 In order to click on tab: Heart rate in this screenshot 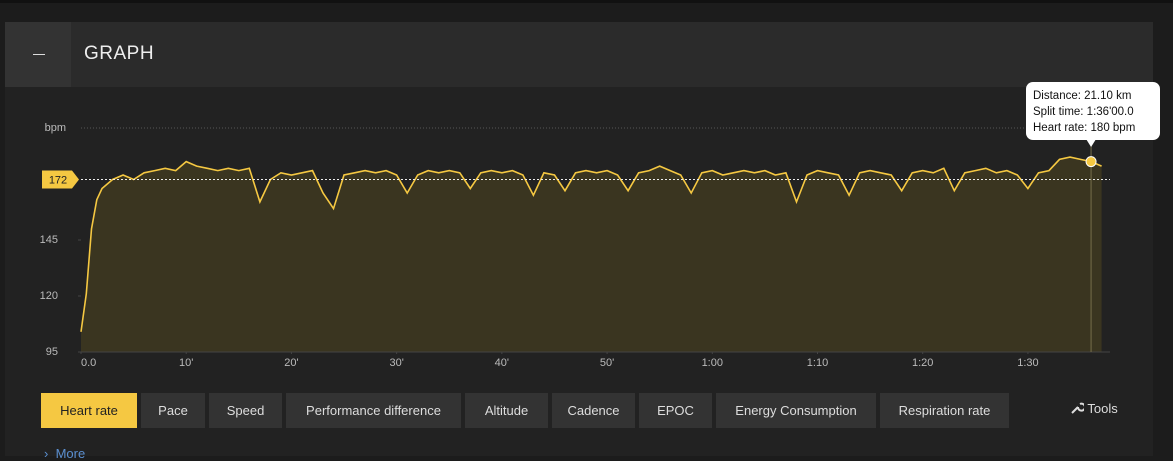, I will do `click(89, 410)`.